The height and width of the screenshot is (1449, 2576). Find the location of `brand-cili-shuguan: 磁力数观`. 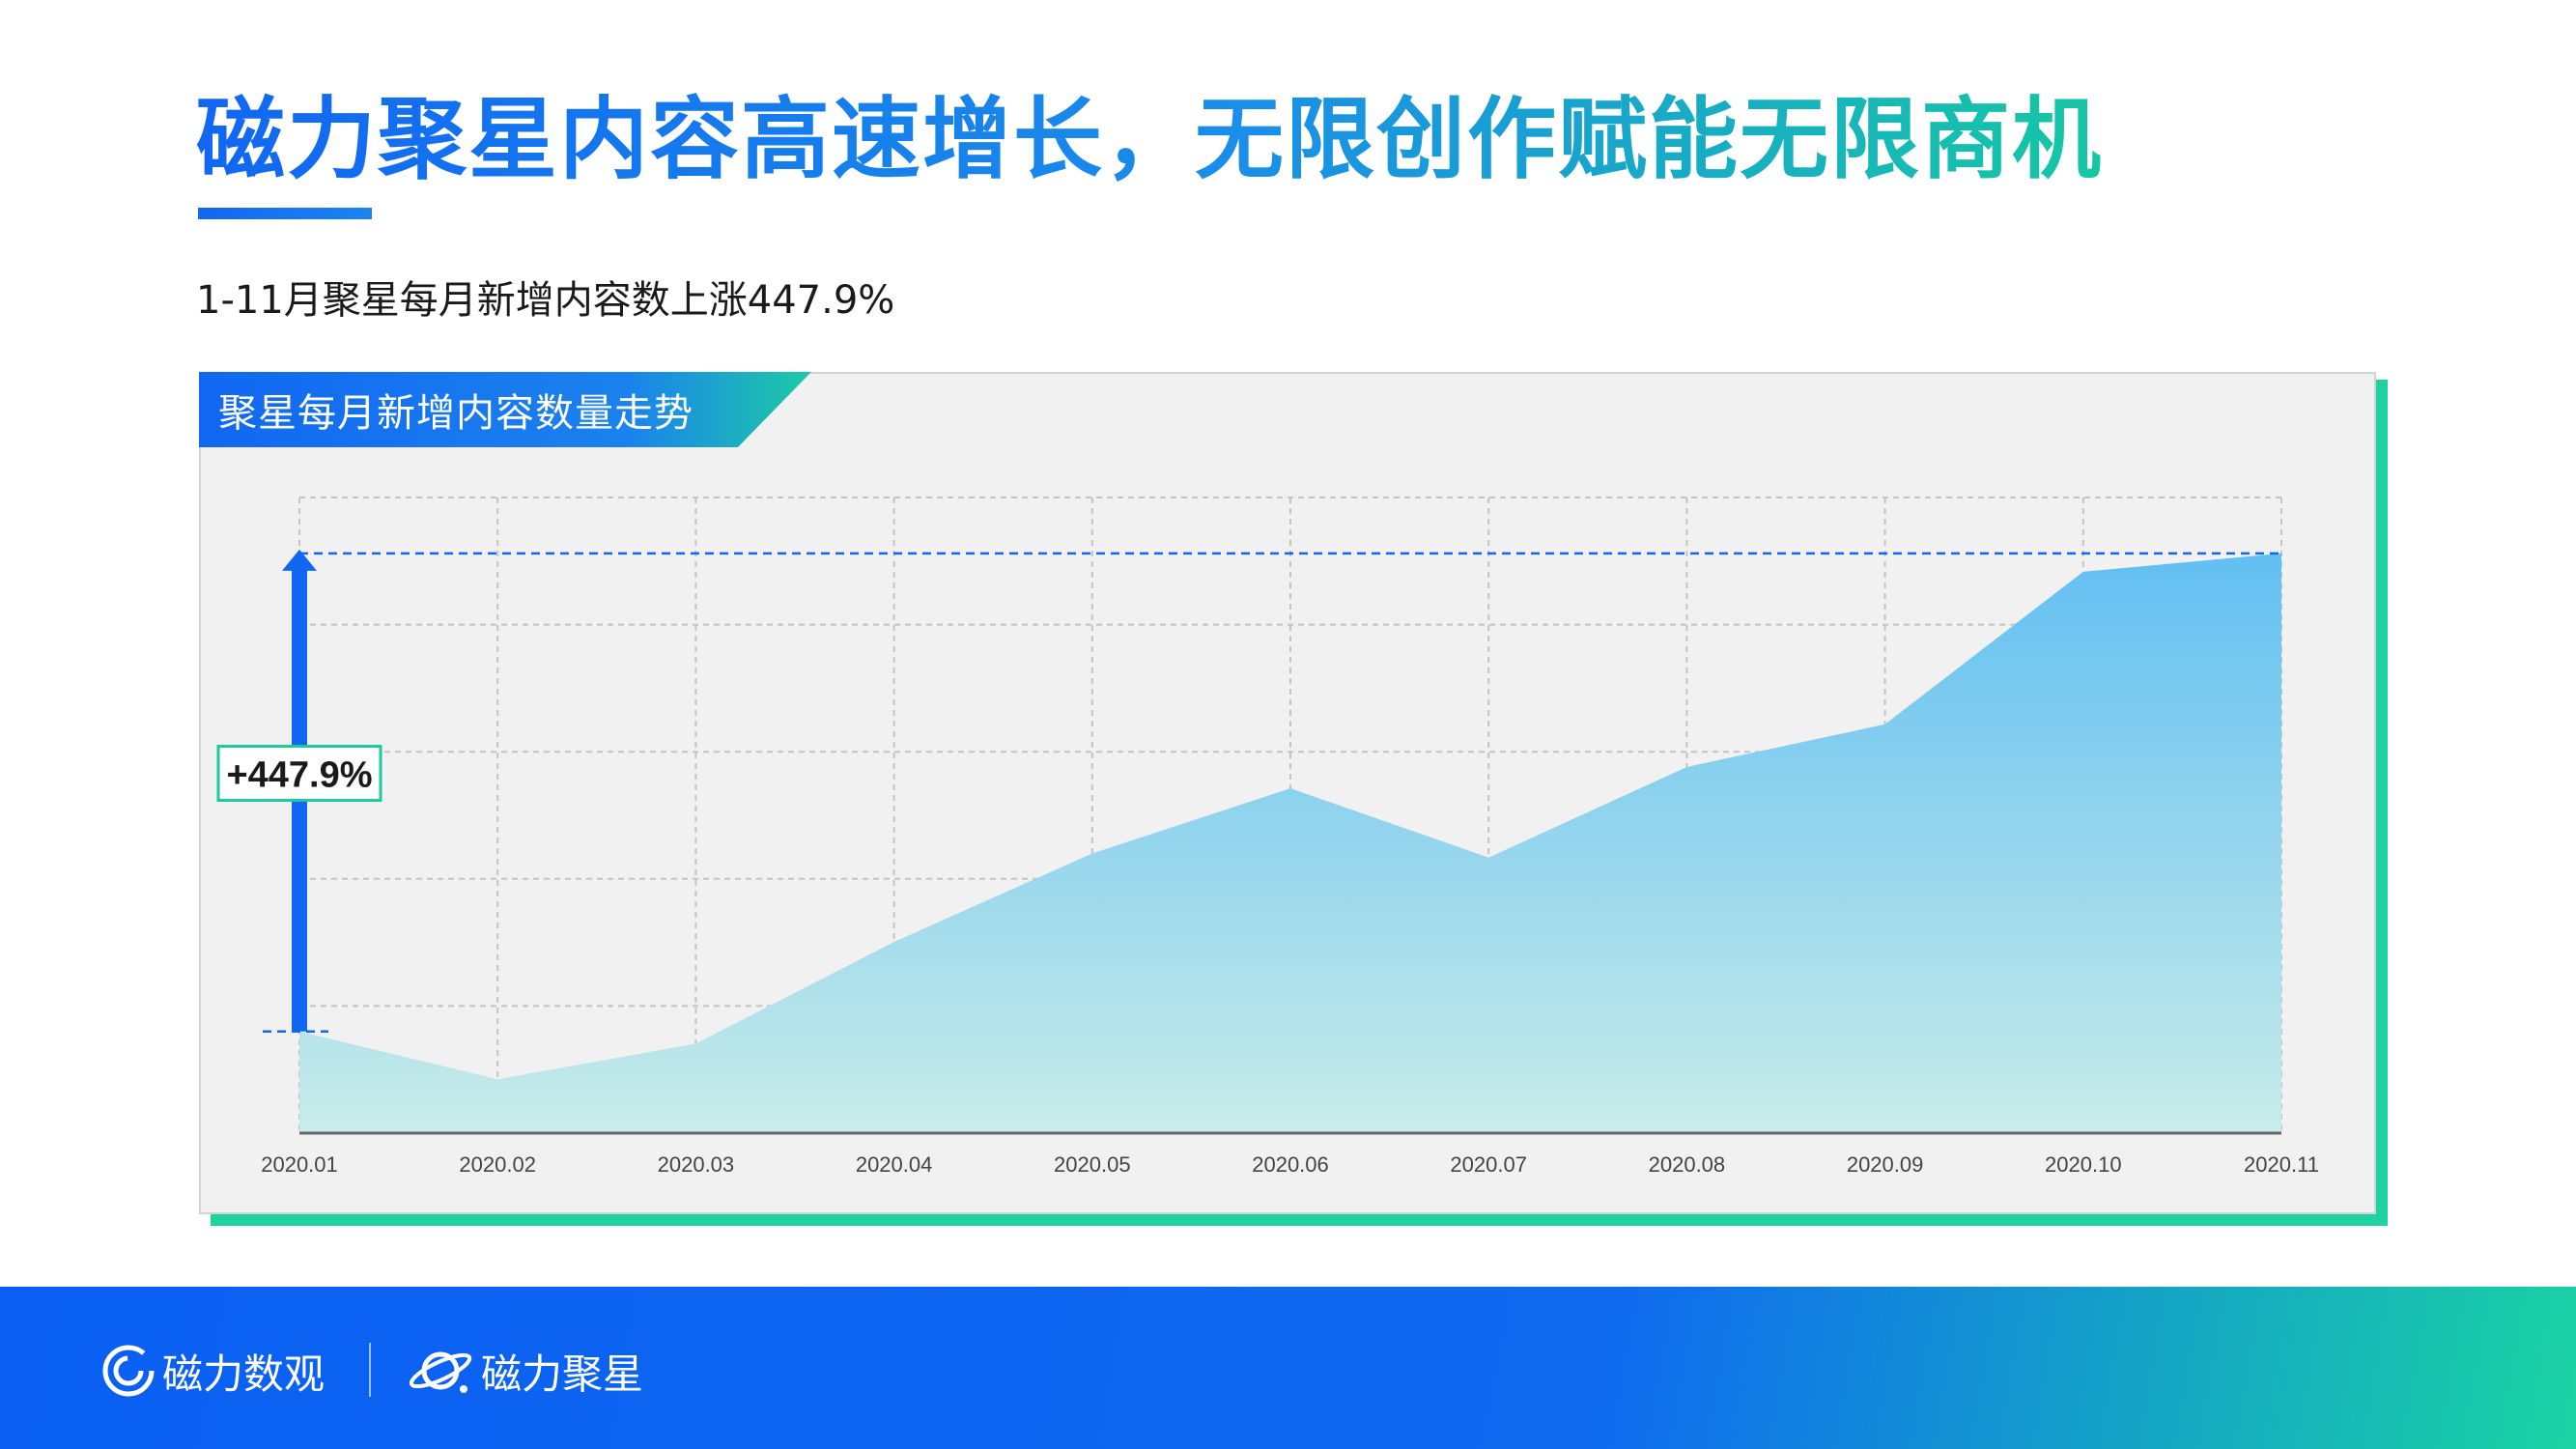

brand-cili-shuguan: 磁力数观 is located at coordinates (212, 1371).